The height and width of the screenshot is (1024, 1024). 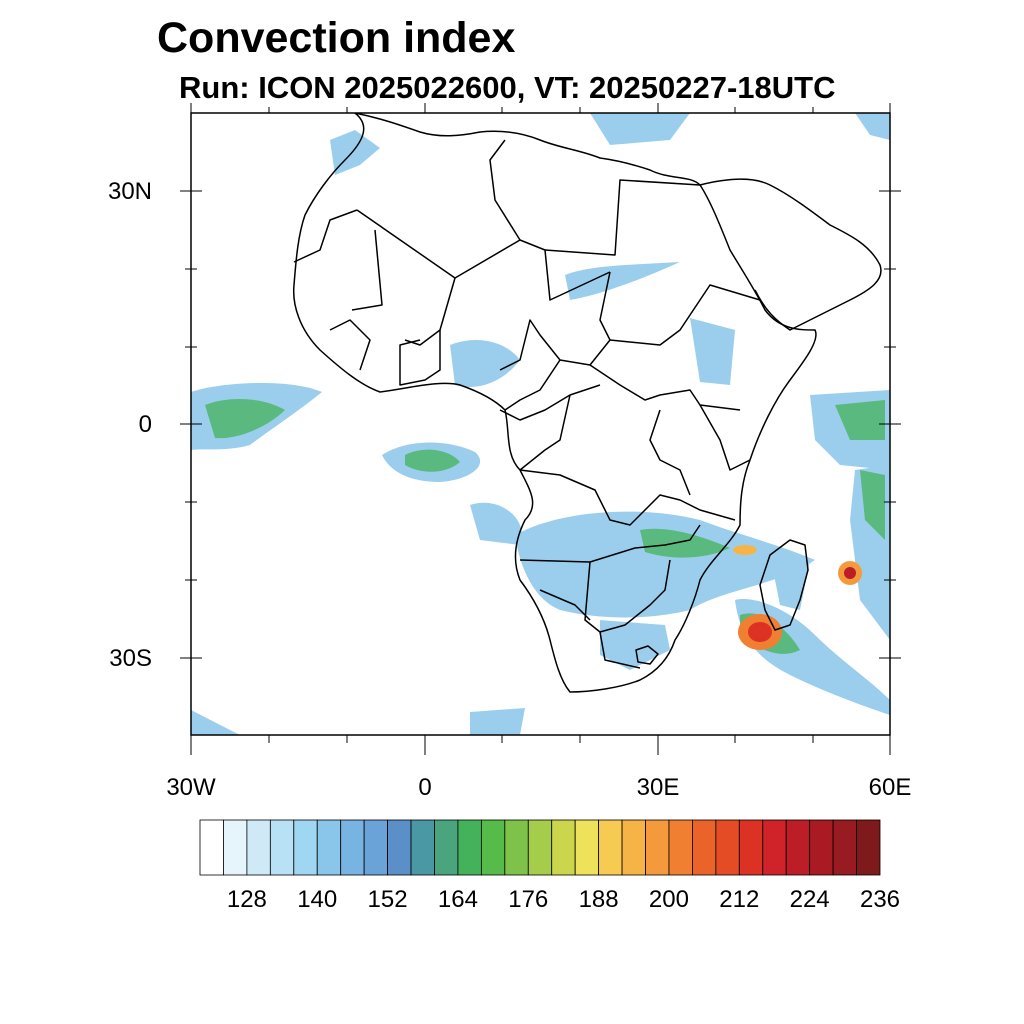 What do you see at coordinates (668, 899) in the screenshot?
I see `colorbar-tick-label: 200` at bounding box center [668, 899].